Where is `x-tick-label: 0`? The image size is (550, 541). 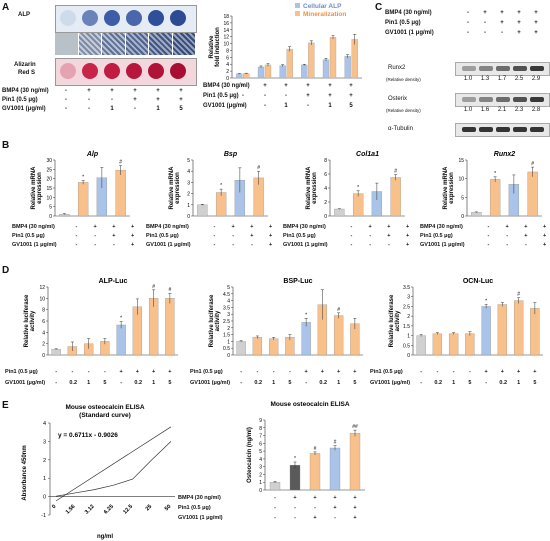
x-tick-label: 0 is located at coordinates (54, 507).